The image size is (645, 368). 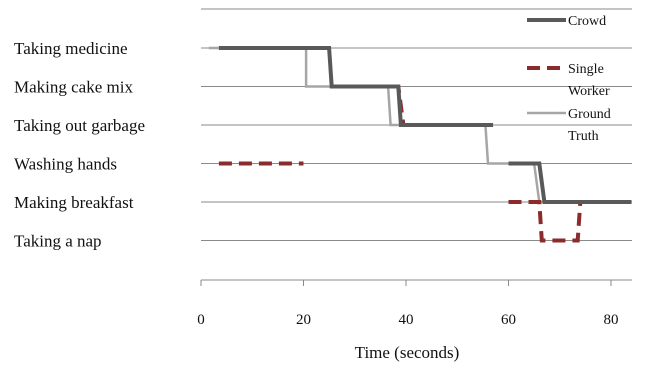 I want to click on x-tick-label: 40, so click(x=406, y=320).